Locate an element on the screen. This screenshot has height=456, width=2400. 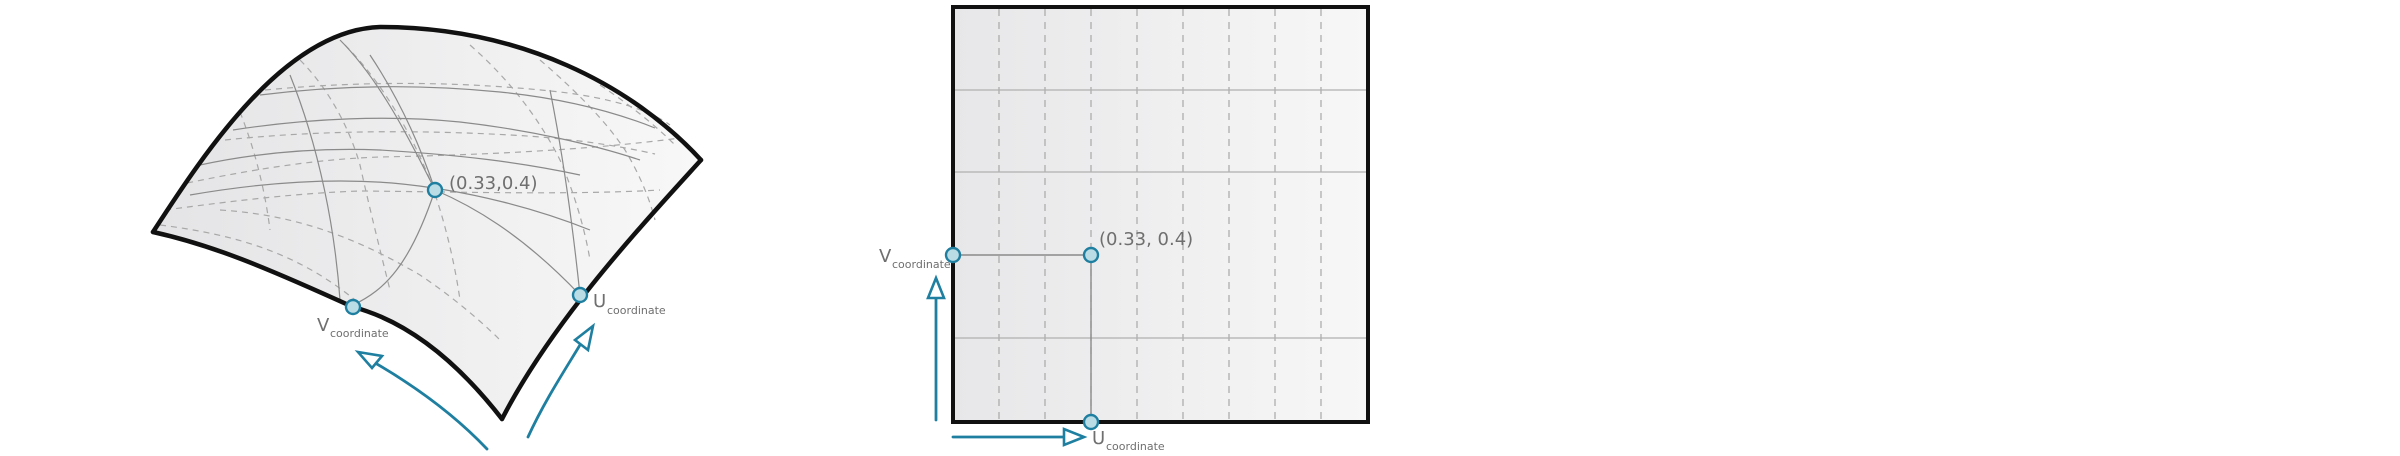
surface-v-sub-label: coordinate is located at coordinates (359, 333).